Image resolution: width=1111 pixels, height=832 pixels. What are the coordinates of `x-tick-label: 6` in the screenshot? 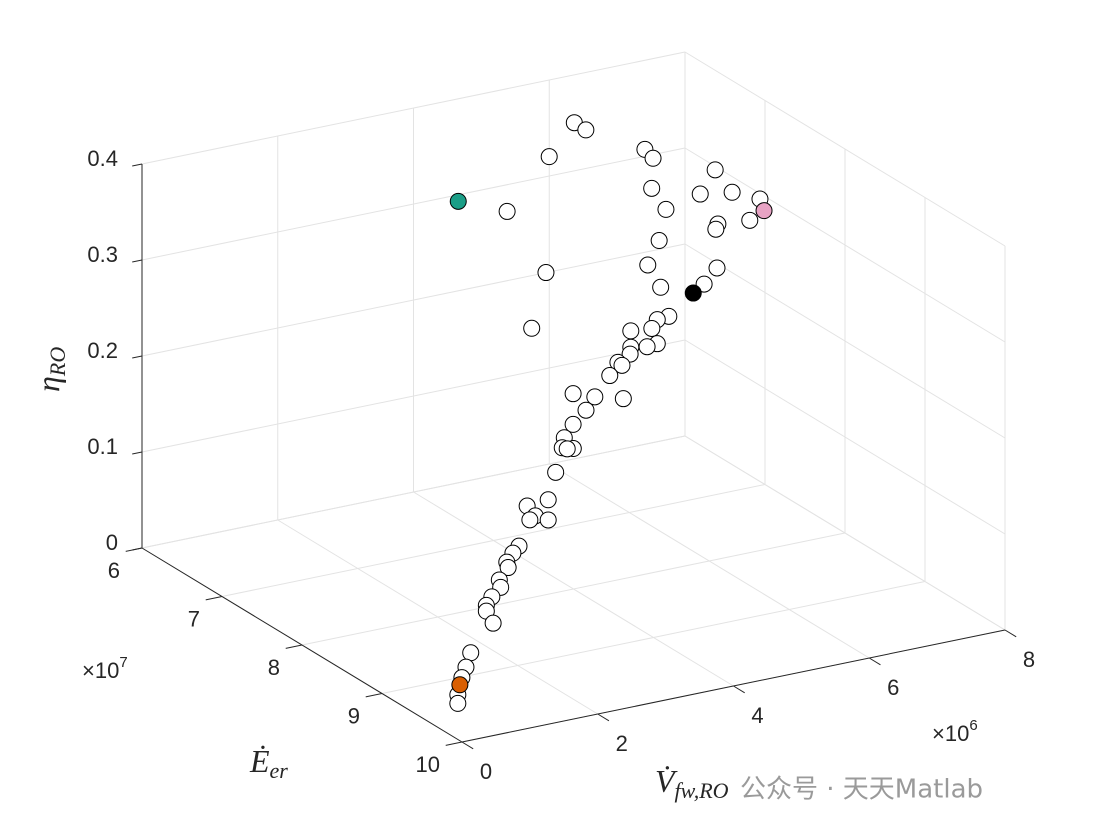 It's located at (893, 687).